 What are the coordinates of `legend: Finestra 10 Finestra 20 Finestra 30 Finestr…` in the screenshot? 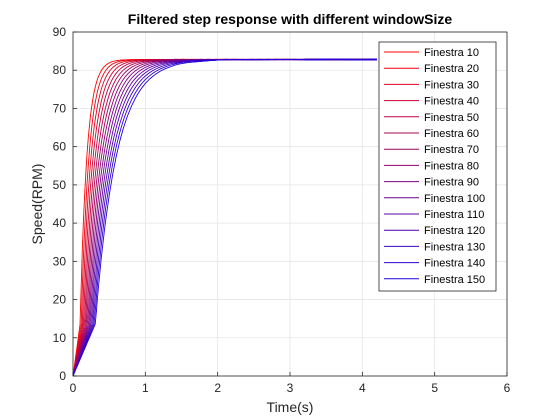 It's located at (437, 166).